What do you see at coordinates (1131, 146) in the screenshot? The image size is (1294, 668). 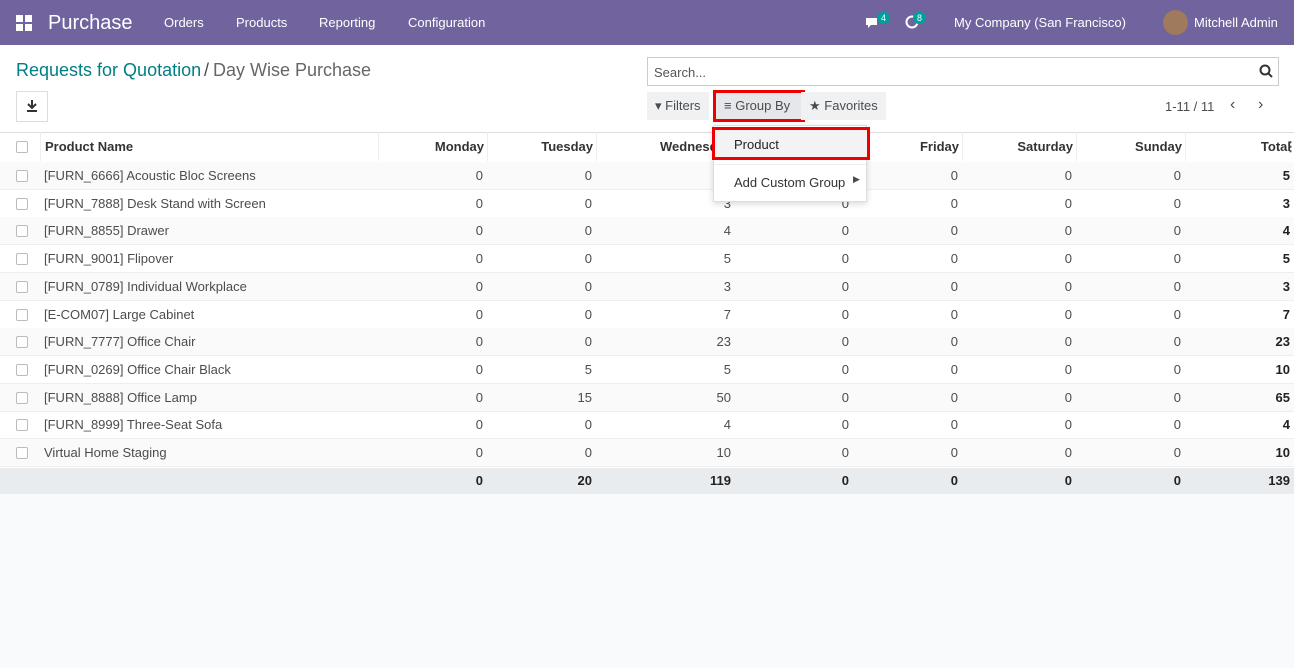 I see `column-header: Sunday` at bounding box center [1131, 146].